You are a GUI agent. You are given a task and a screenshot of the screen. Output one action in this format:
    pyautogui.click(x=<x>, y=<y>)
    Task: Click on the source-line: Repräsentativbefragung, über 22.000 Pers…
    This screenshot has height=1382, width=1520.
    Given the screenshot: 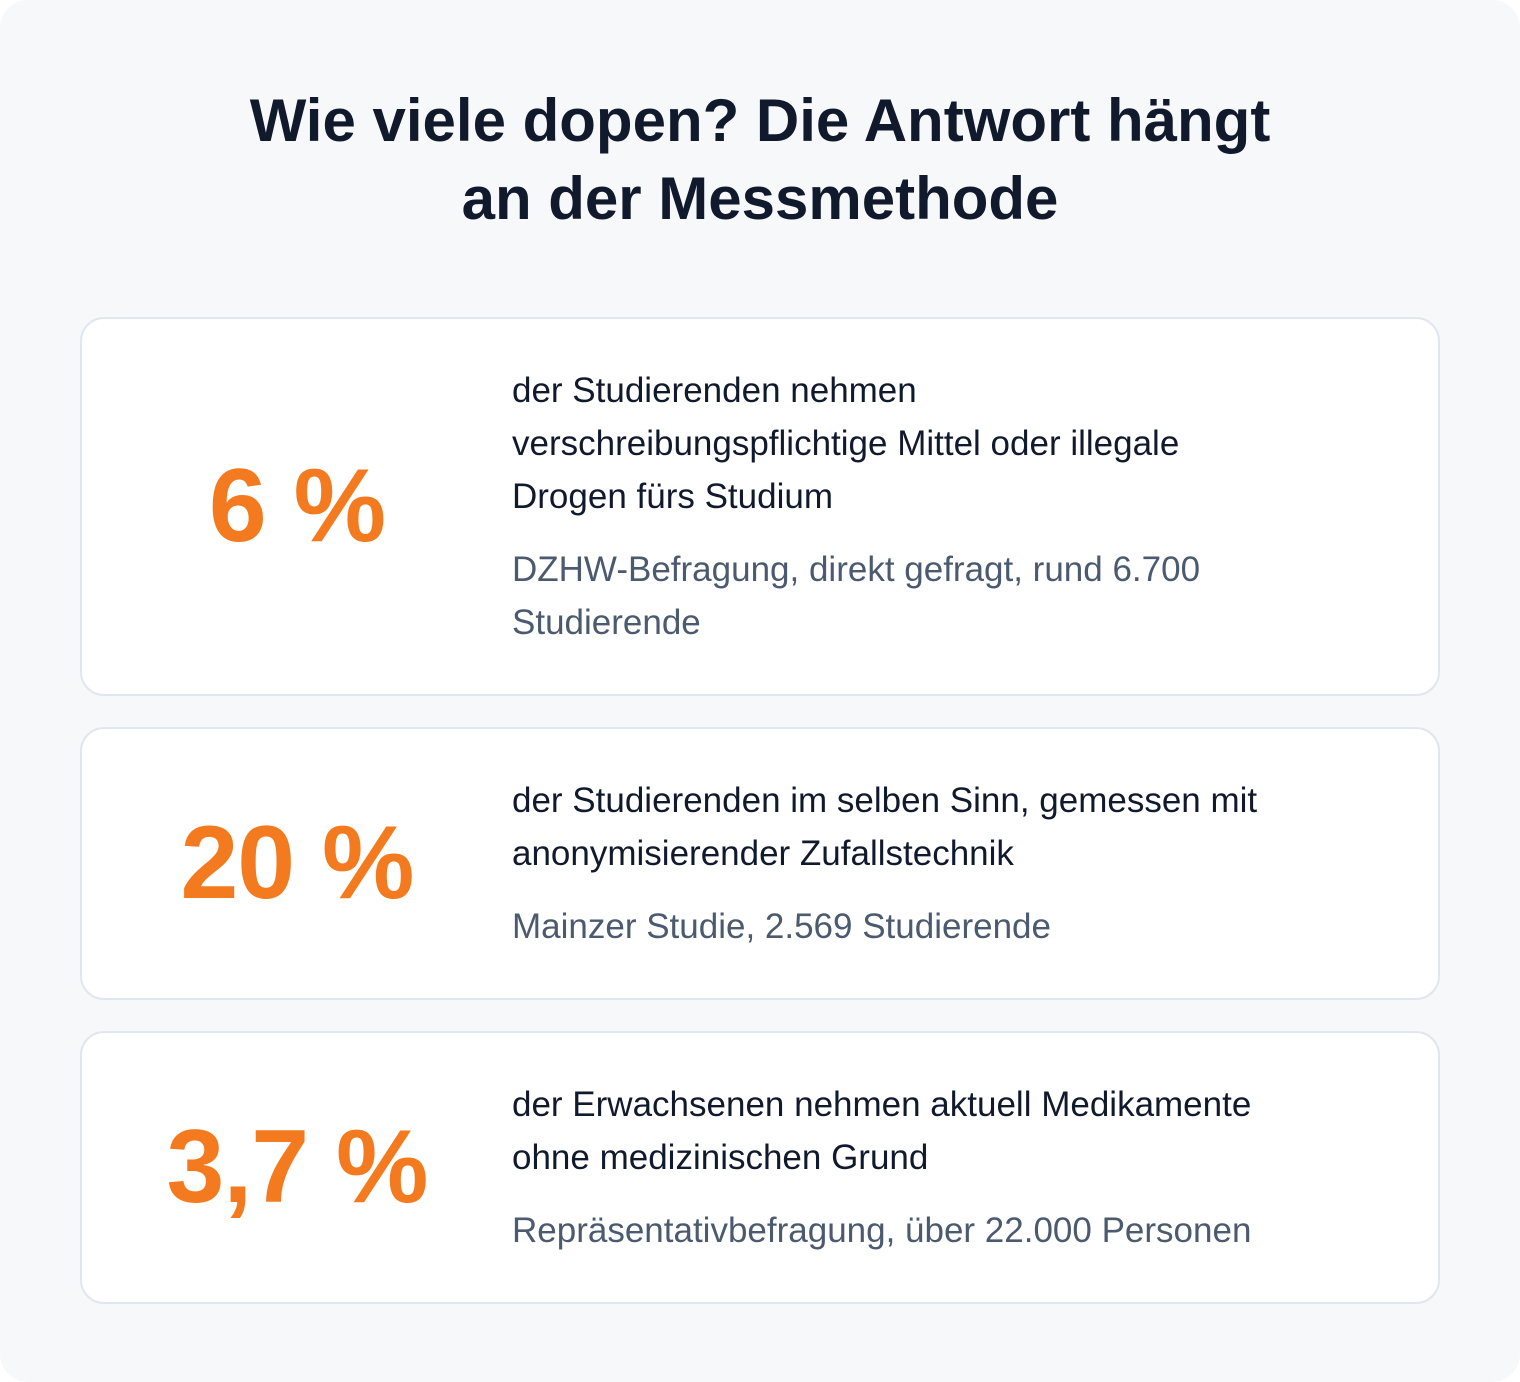 What is the action you would take?
    pyautogui.click(x=882, y=1230)
    